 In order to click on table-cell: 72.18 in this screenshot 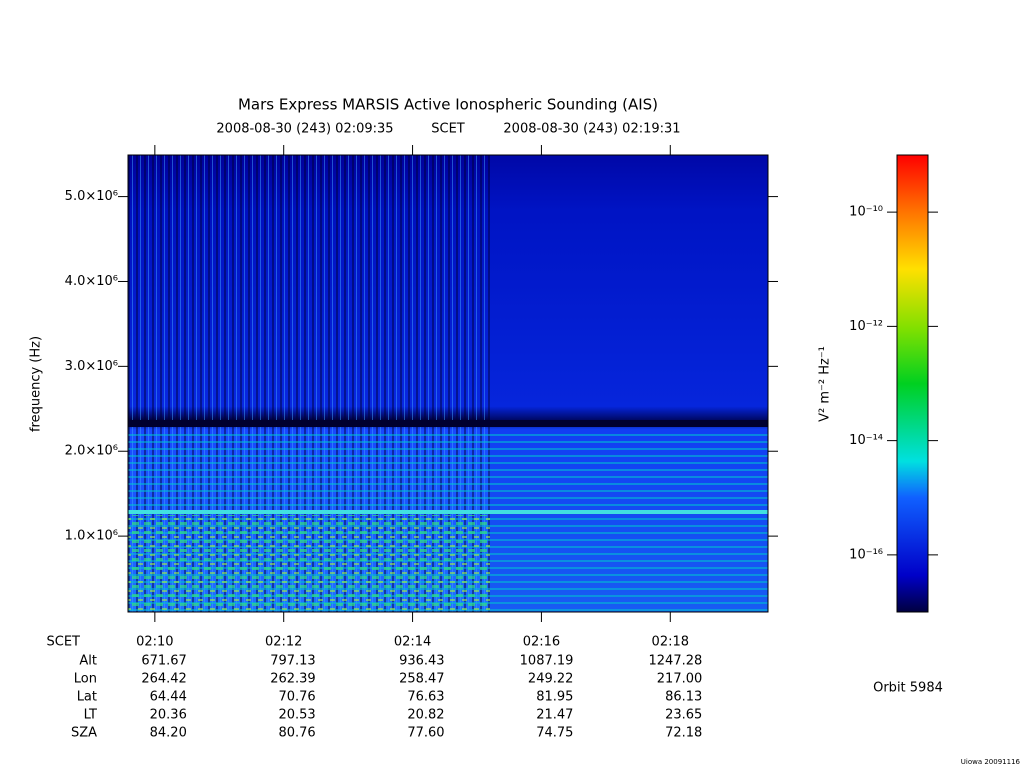, I will do `click(683, 733)`.